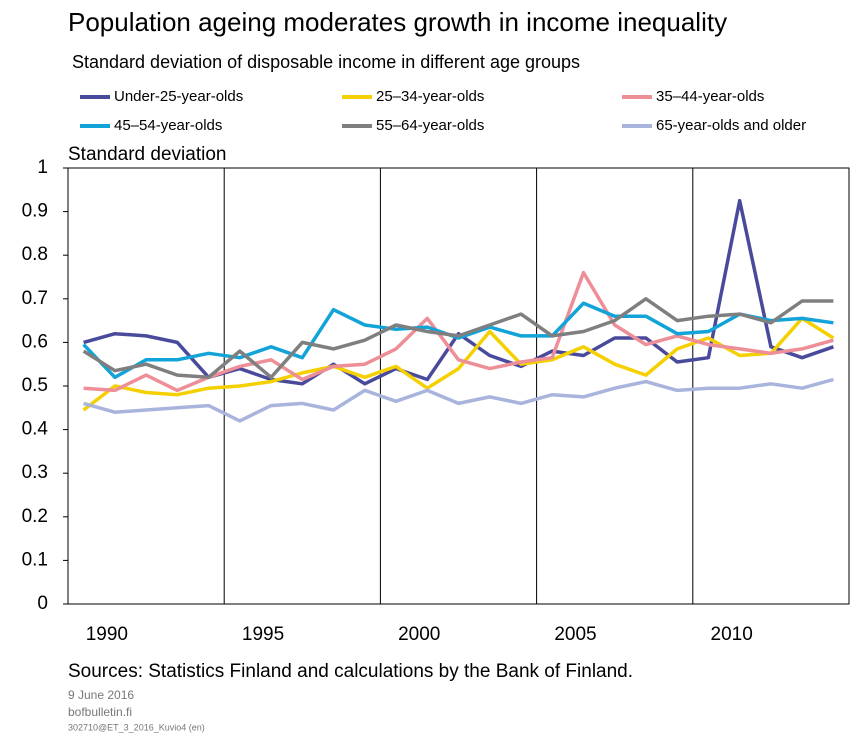  I want to click on legend-label: Under-25-year-olds, so click(178, 96).